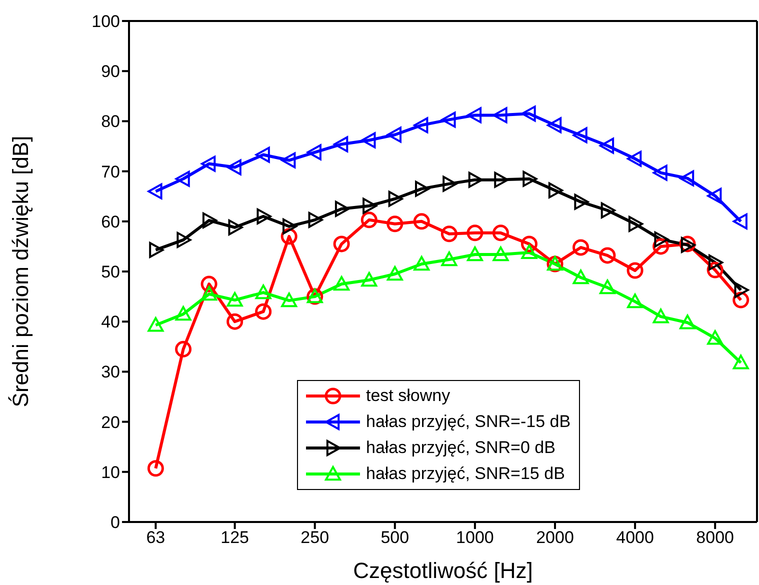  Describe the element at coordinates (156, 538) in the screenshot. I see `x-tick-label: 63` at that location.